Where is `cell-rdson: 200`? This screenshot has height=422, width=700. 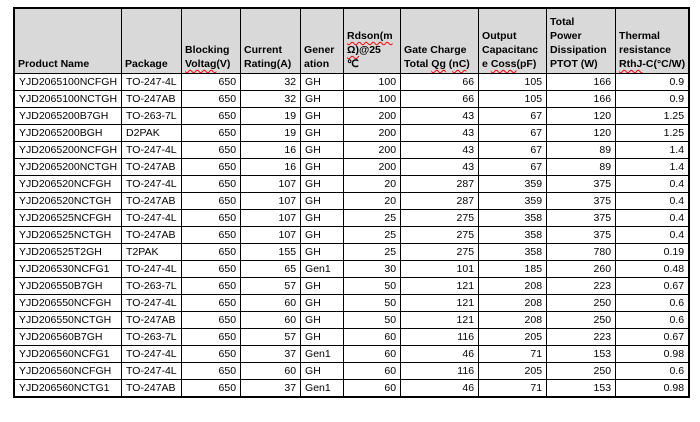
cell-rdson: 200 is located at coordinates (372, 150).